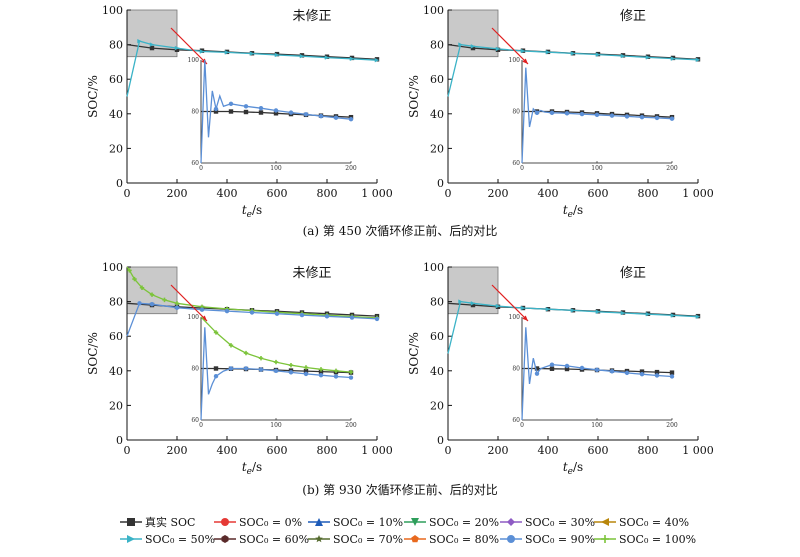  I want to click on legend-label: SOC₀ = 20%, so click(464, 522).